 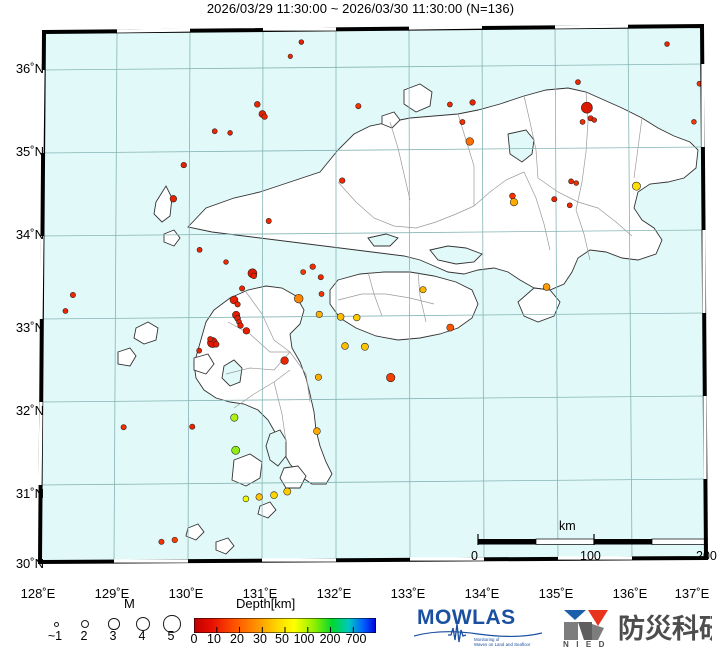 What do you see at coordinates (276, 448) in the screenshot?
I see `kagoshima-bay` at bounding box center [276, 448].